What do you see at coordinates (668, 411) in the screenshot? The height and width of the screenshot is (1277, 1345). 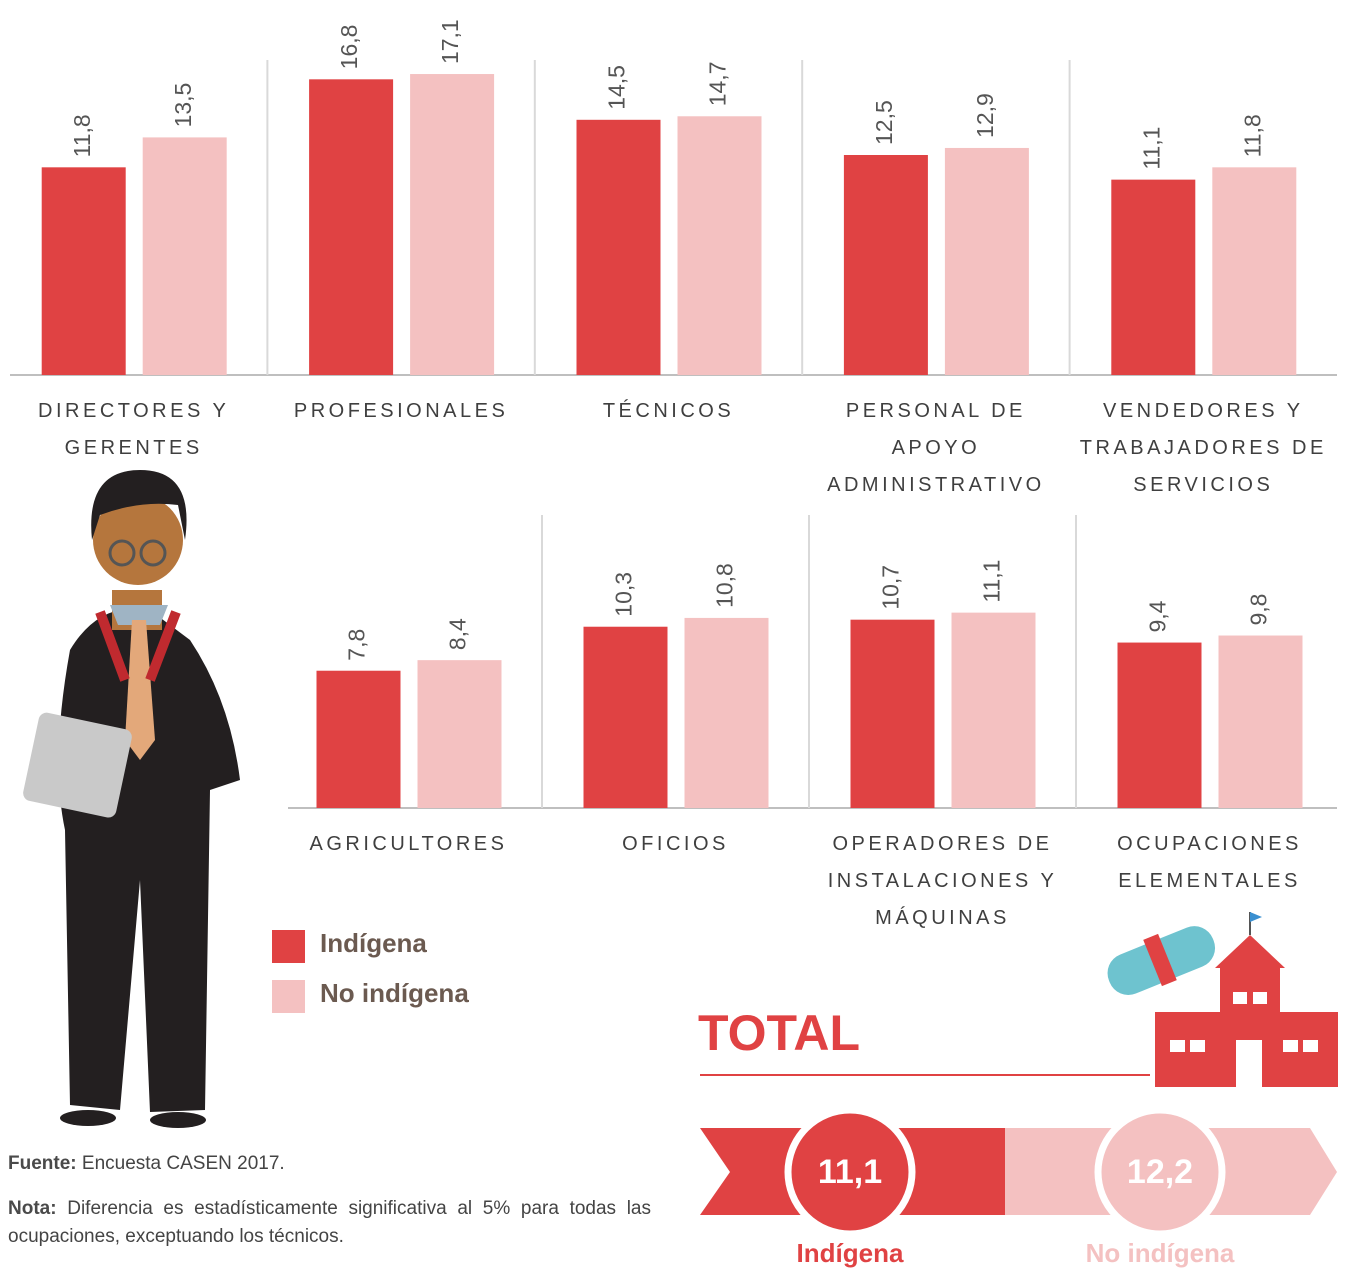 I see `category-label: TÉCNICOS` at bounding box center [668, 411].